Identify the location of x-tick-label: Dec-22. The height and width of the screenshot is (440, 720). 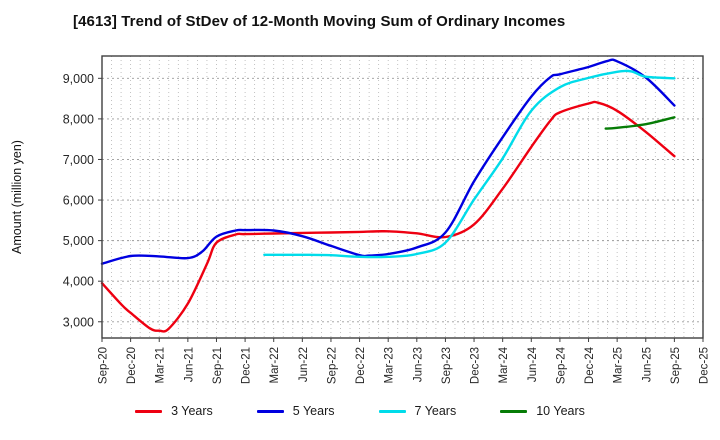
(361, 365).